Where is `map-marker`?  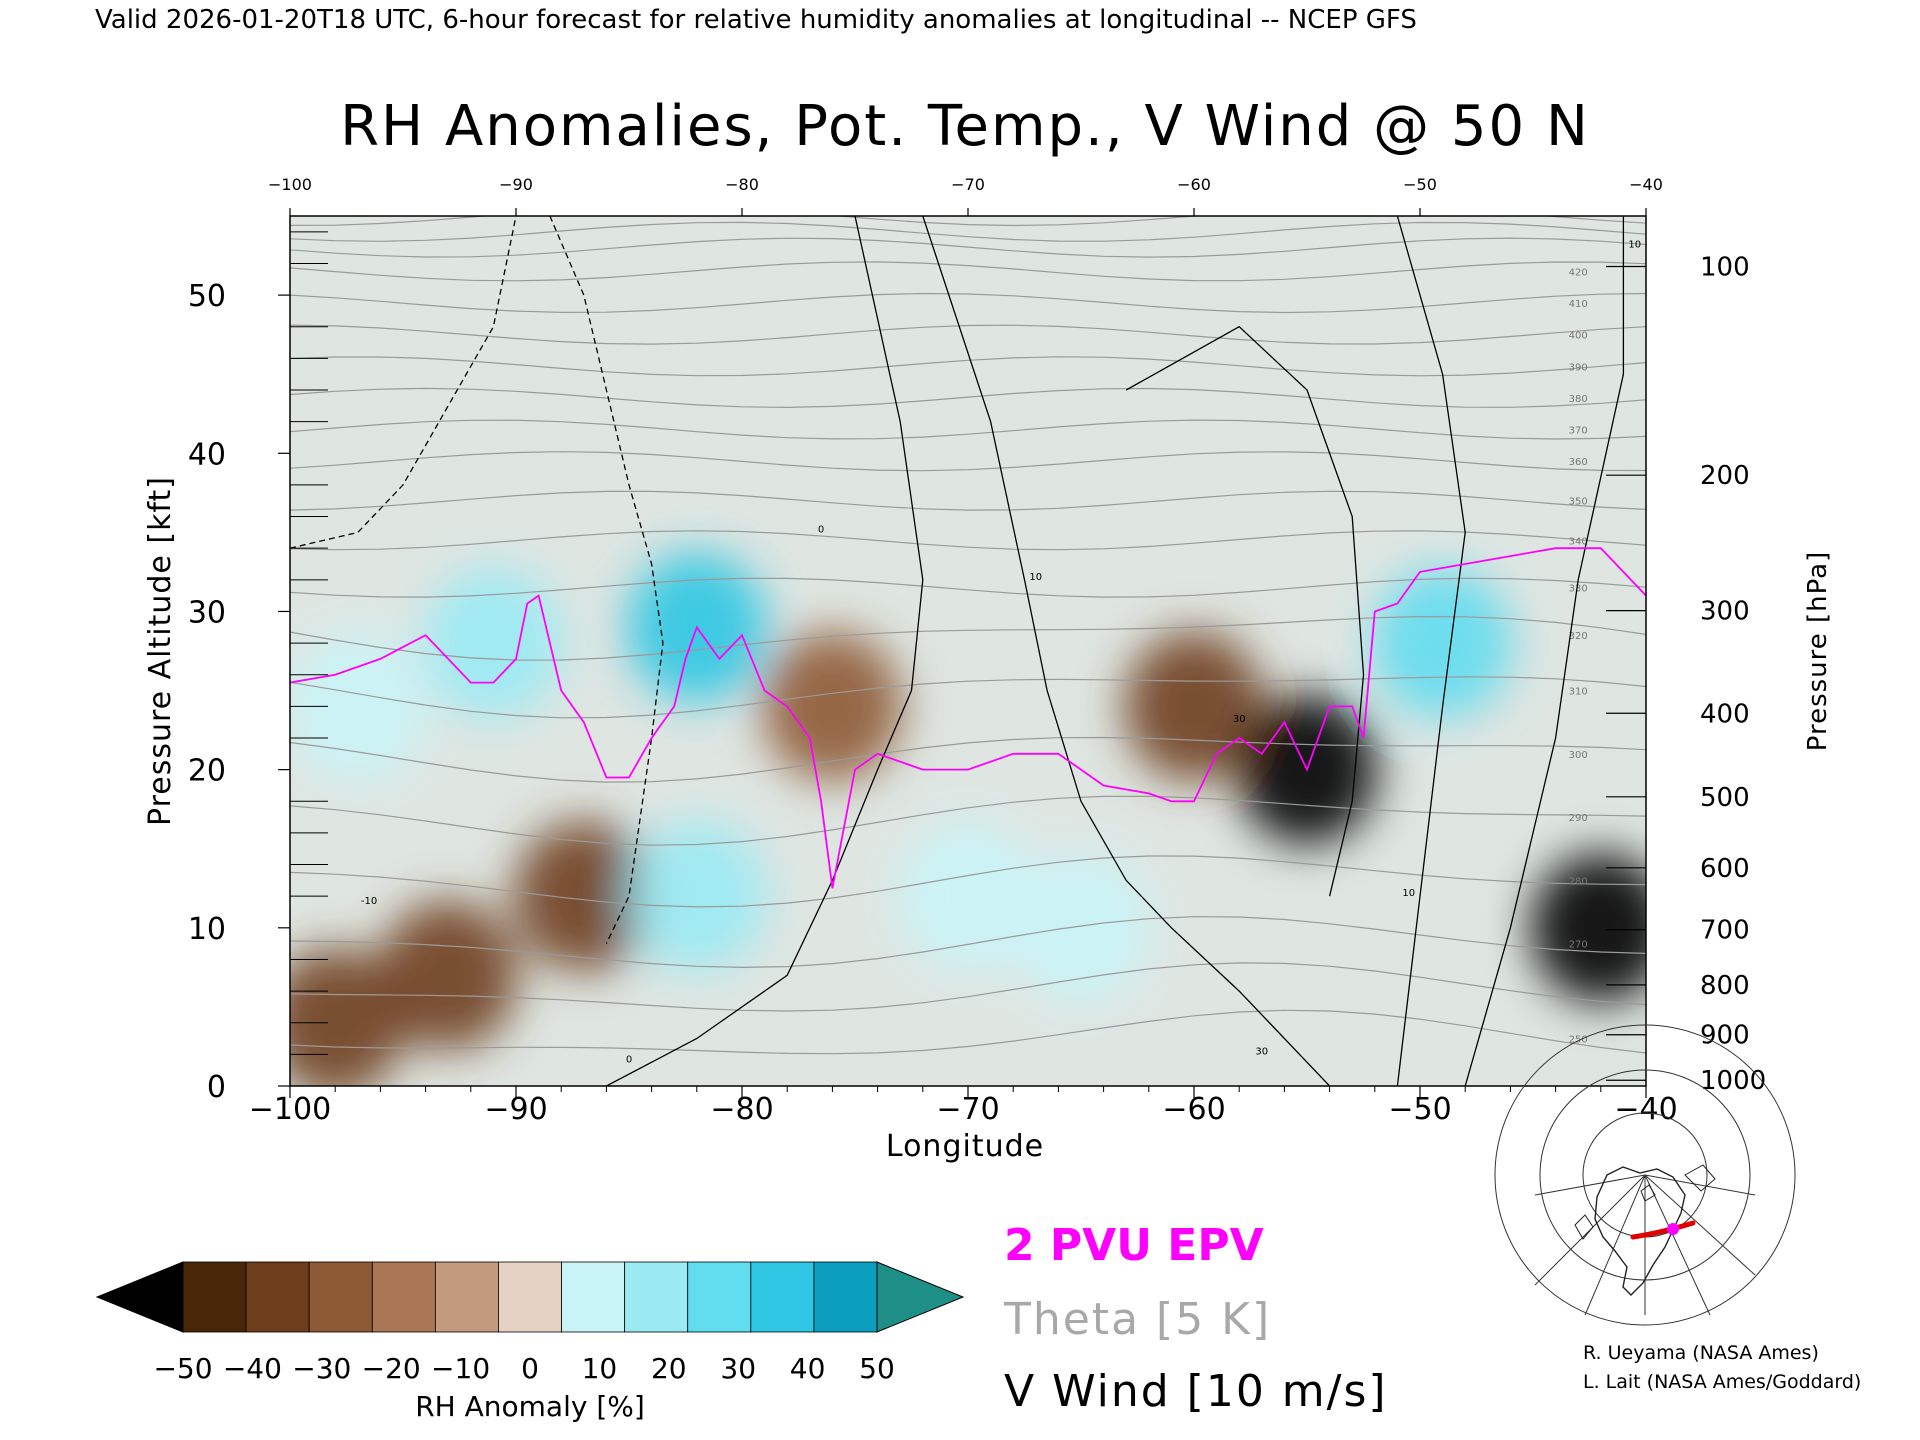
map-marker is located at coordinates (1673, 1229).